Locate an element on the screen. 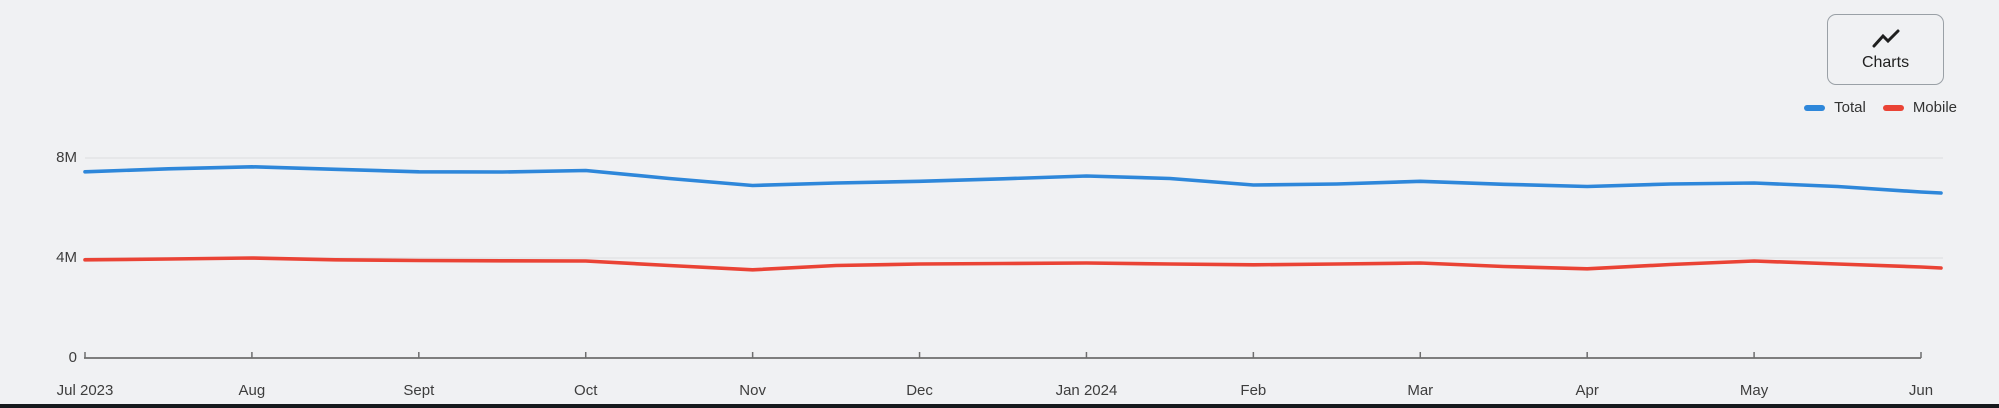 This screenshot has width=1999, height=408. line-chart-icon is located at coordinates (1886, 39).